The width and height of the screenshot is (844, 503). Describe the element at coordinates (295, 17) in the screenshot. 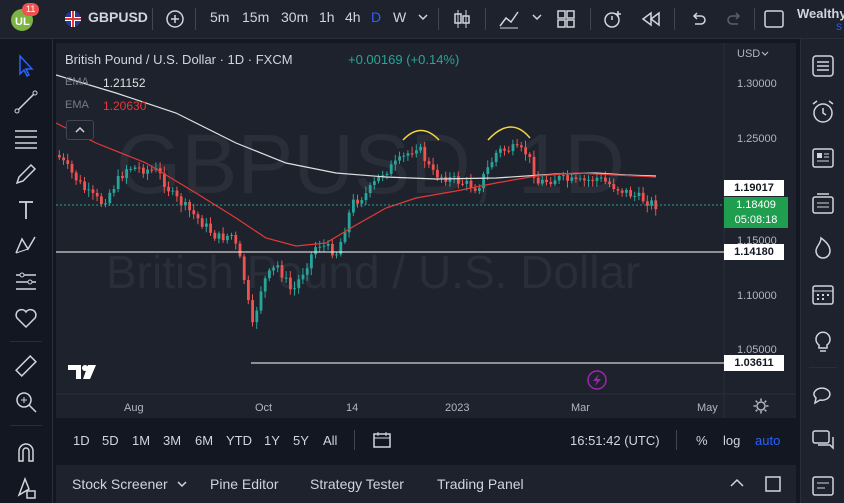

I see `interval-30m: 30m` at that location.